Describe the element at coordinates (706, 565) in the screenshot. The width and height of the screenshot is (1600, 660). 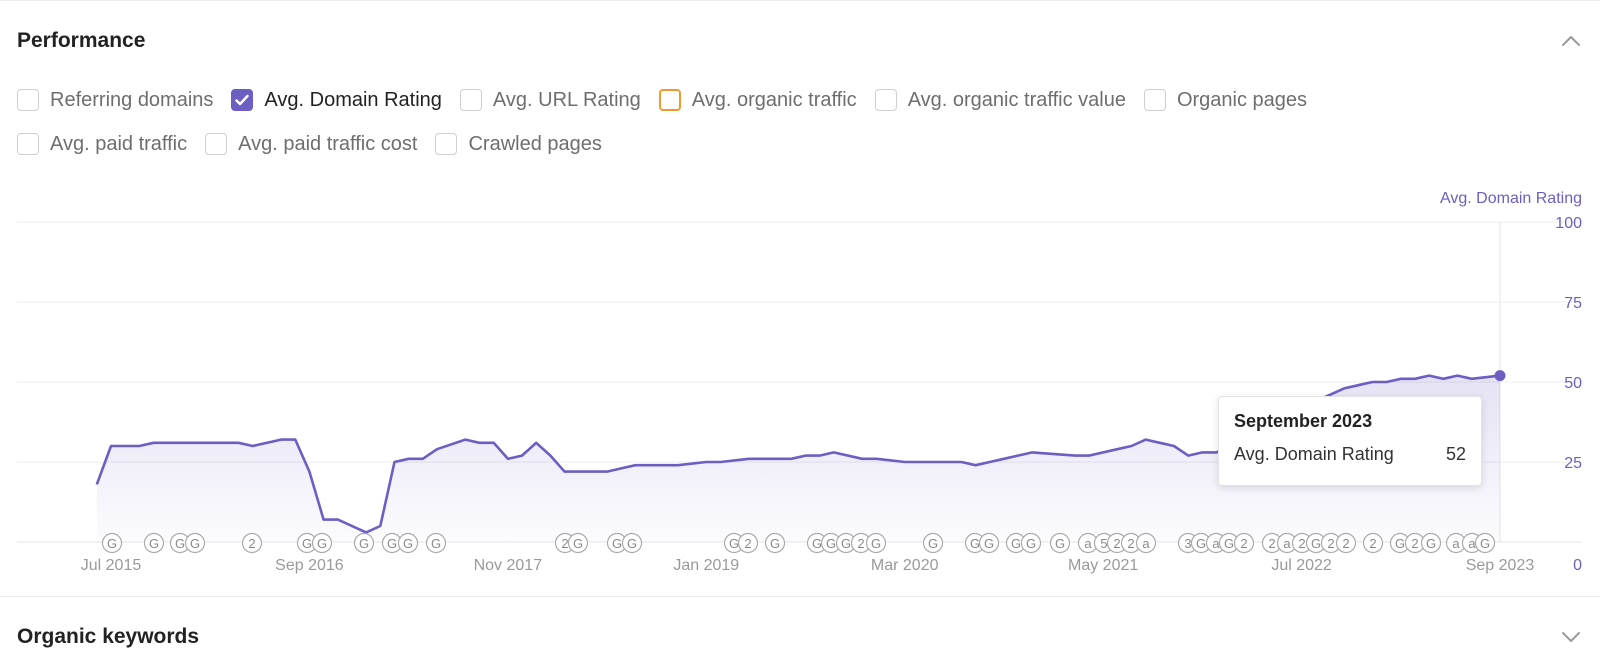
I see `x-tick-label: Jan 2019` at that location.